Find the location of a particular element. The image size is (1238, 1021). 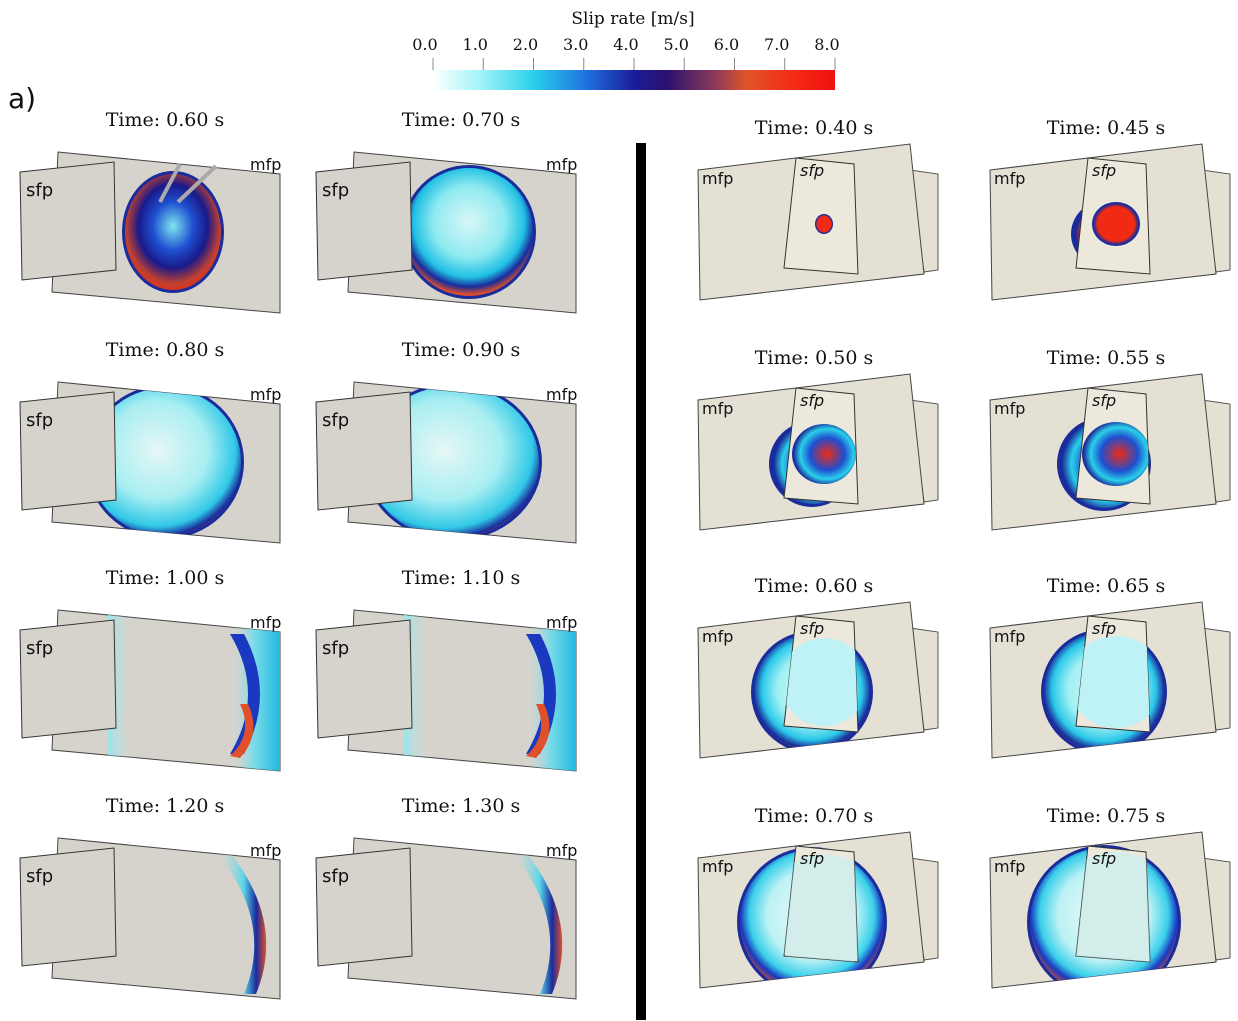

time-label: Time: 0.60 s is located at coordinates (814, 586).